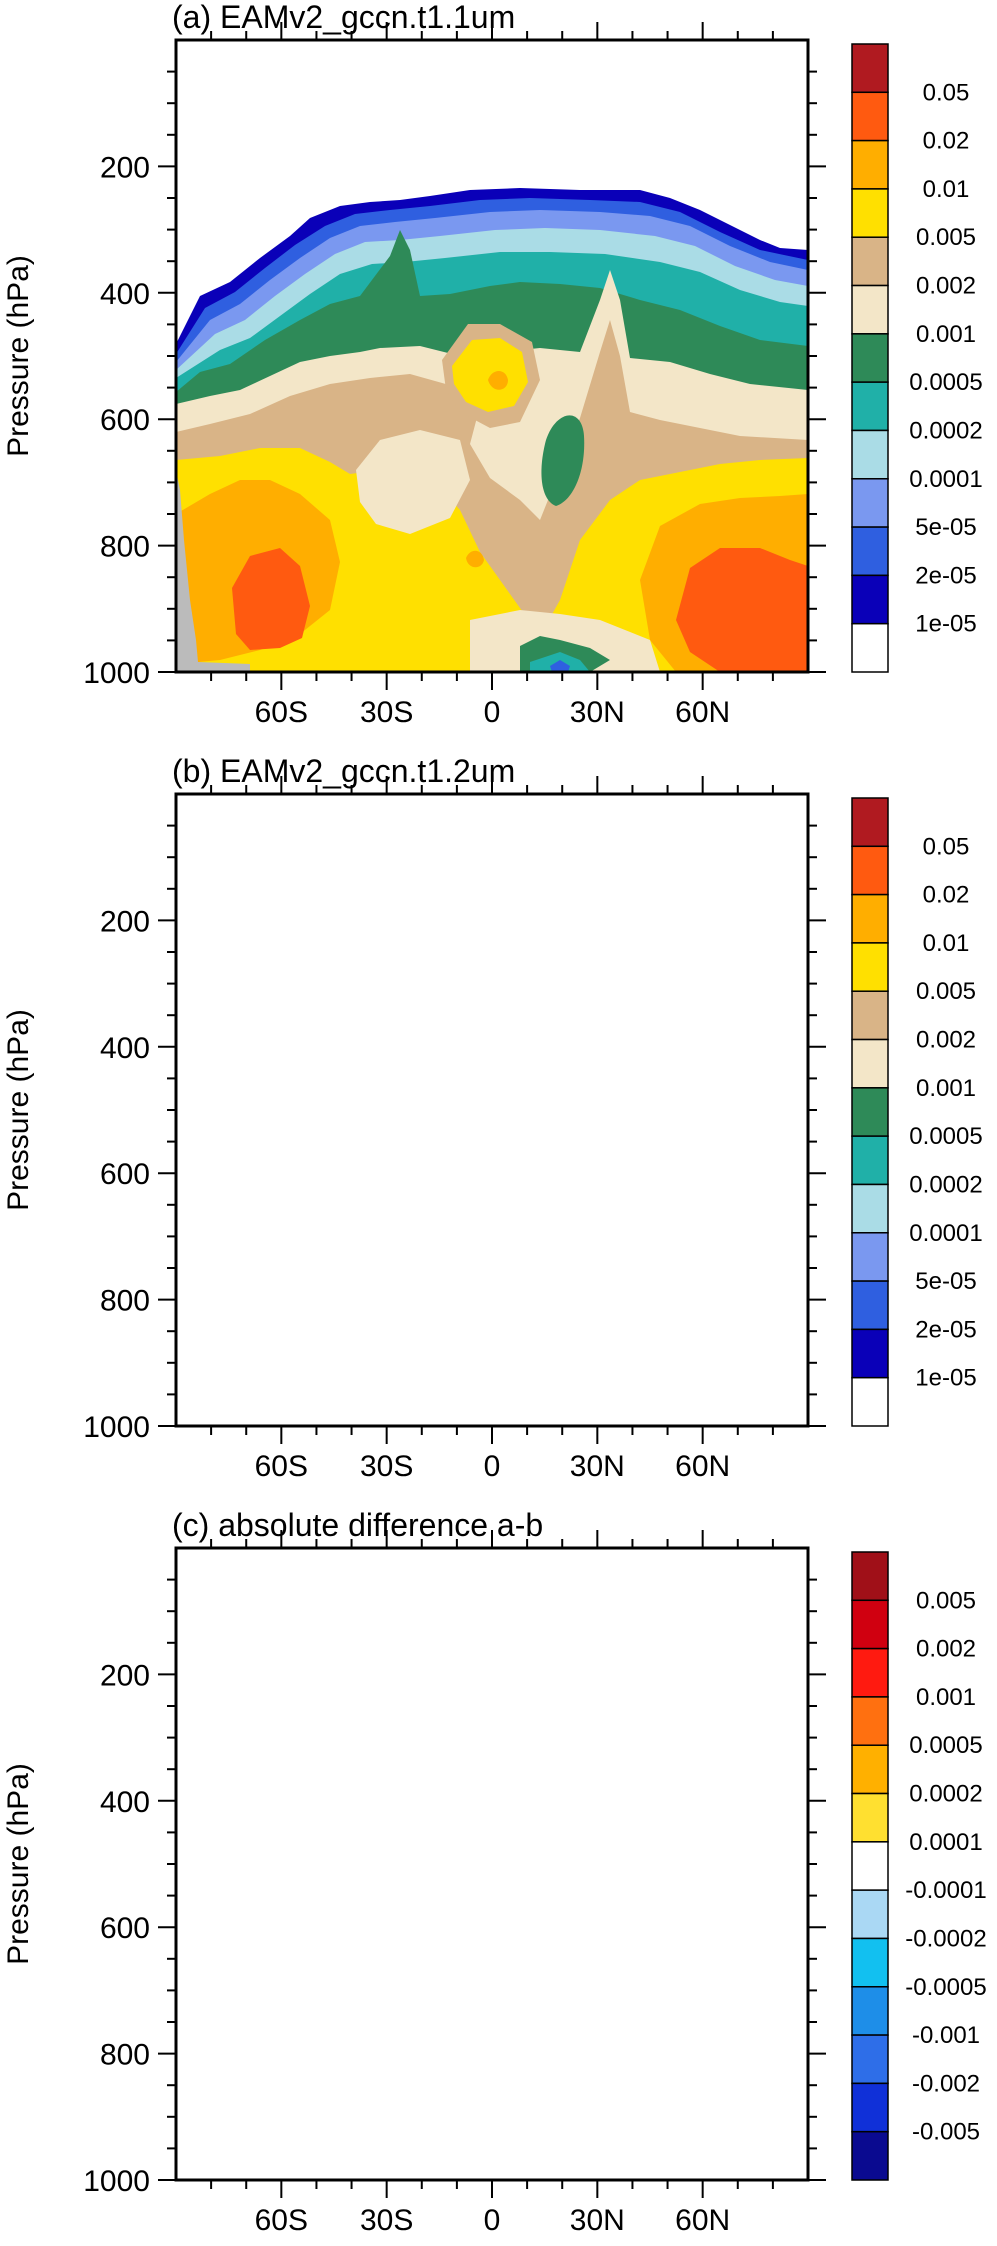 This screenshot has height=2246, width=997. I want to click on panel-a-ylabel: Pressure (hPa), so click(18, 356).